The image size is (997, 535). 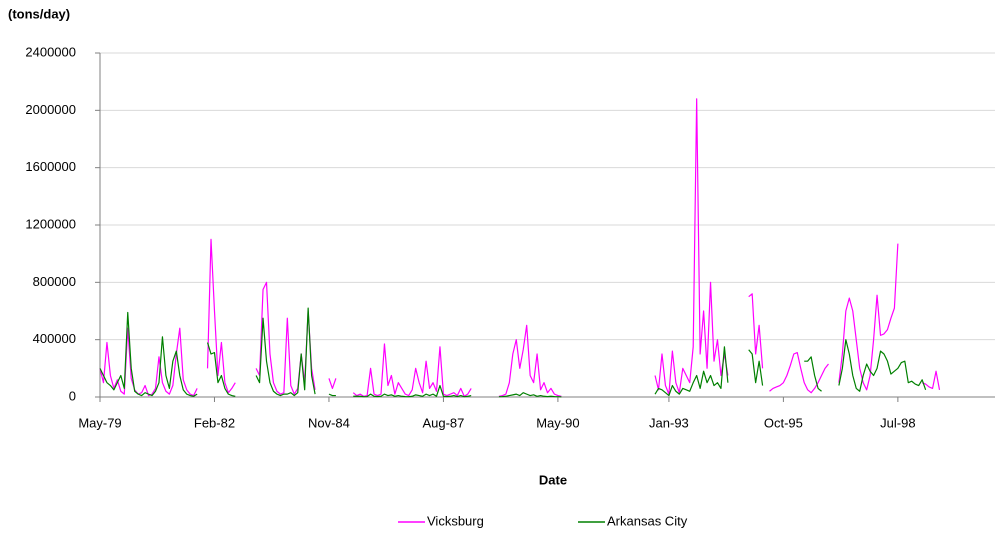 What do you see at coordinates (647, 520) in the screenshot?
I see `legend-label: Arkansas City` at bounding box center [647, 520].